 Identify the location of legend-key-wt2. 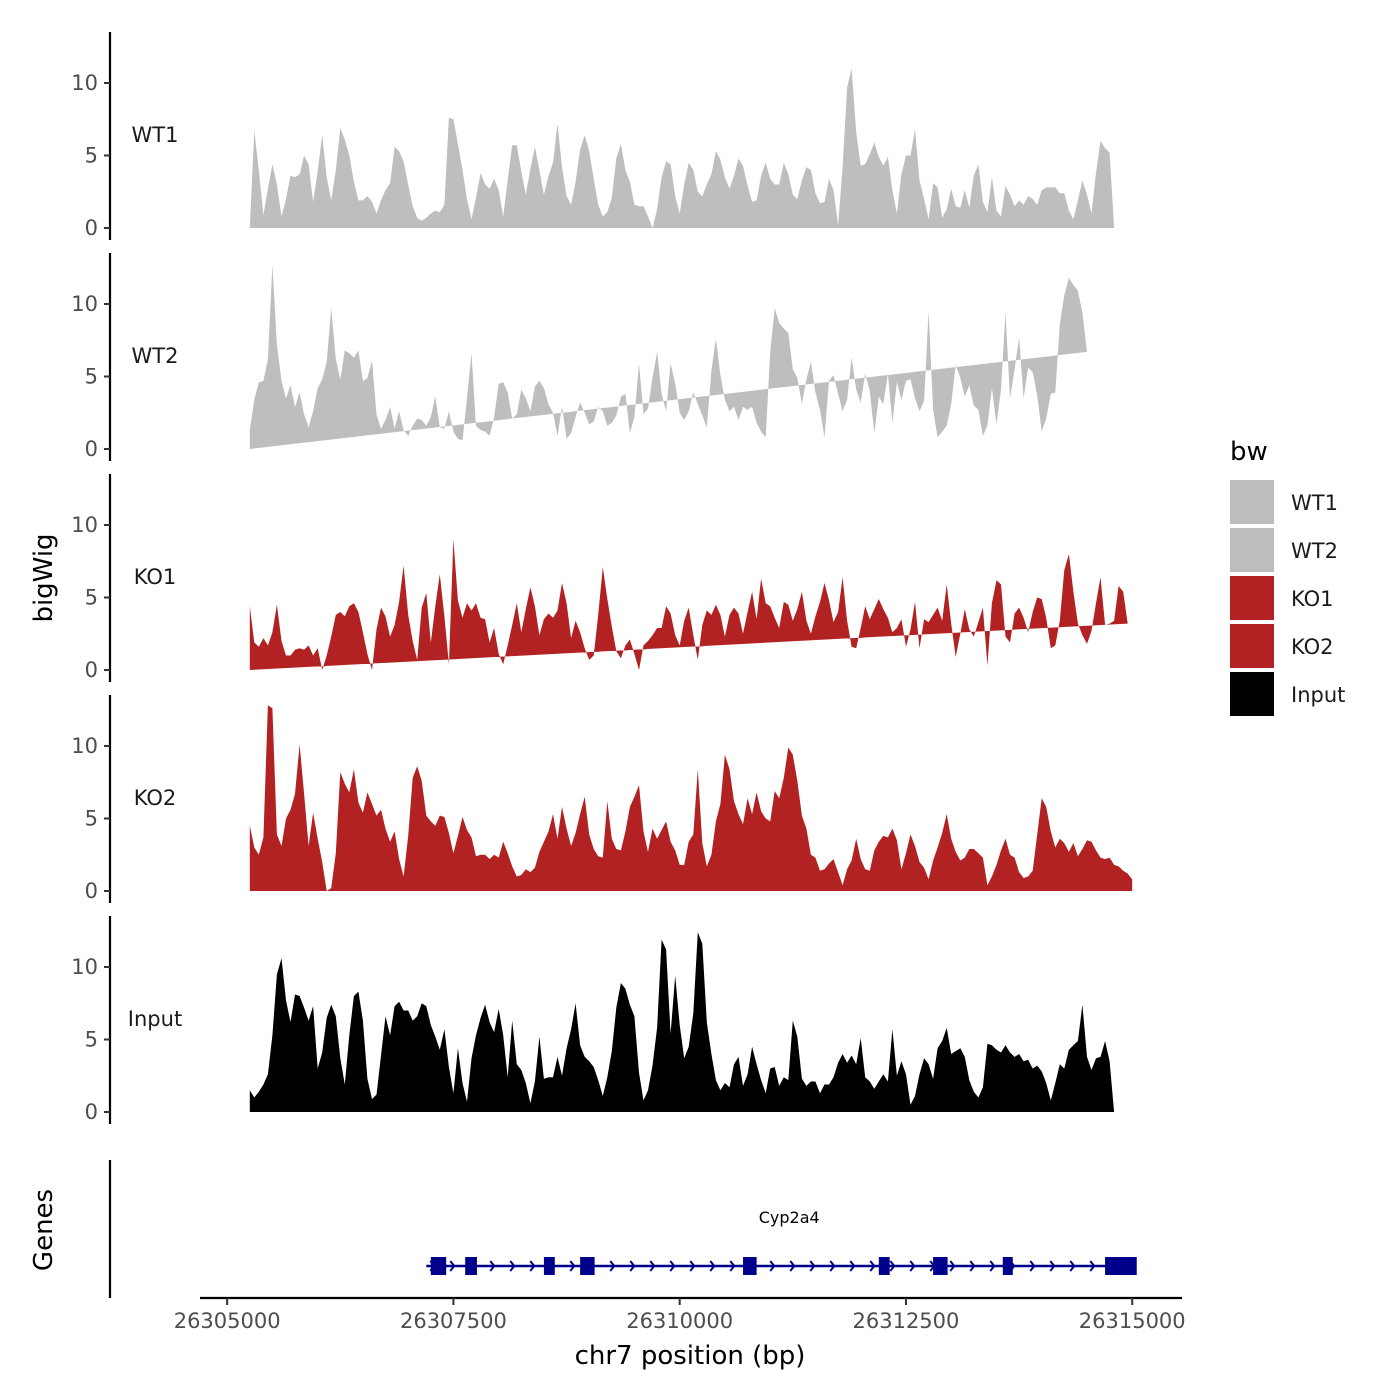
(1252, 550).